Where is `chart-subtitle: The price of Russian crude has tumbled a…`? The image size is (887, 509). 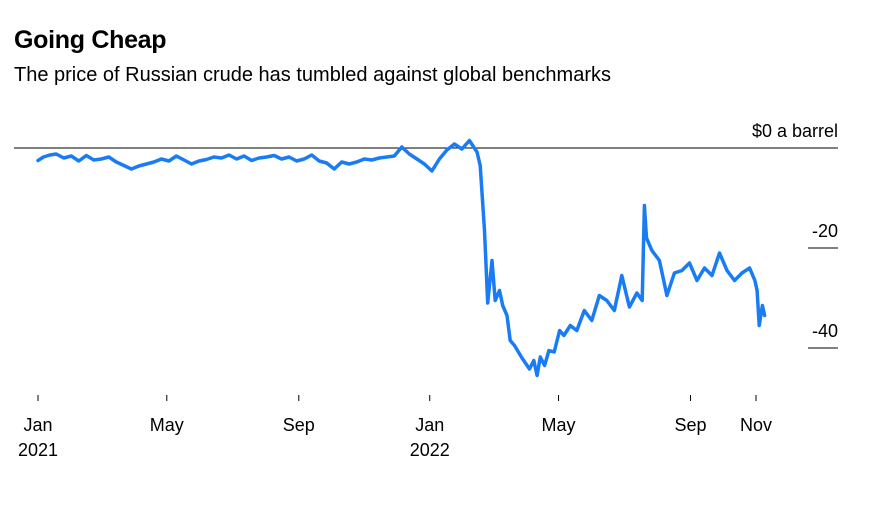
chart-subtitle: The price of Russian crude has tumbled a… is located at coordinates (312, 75).